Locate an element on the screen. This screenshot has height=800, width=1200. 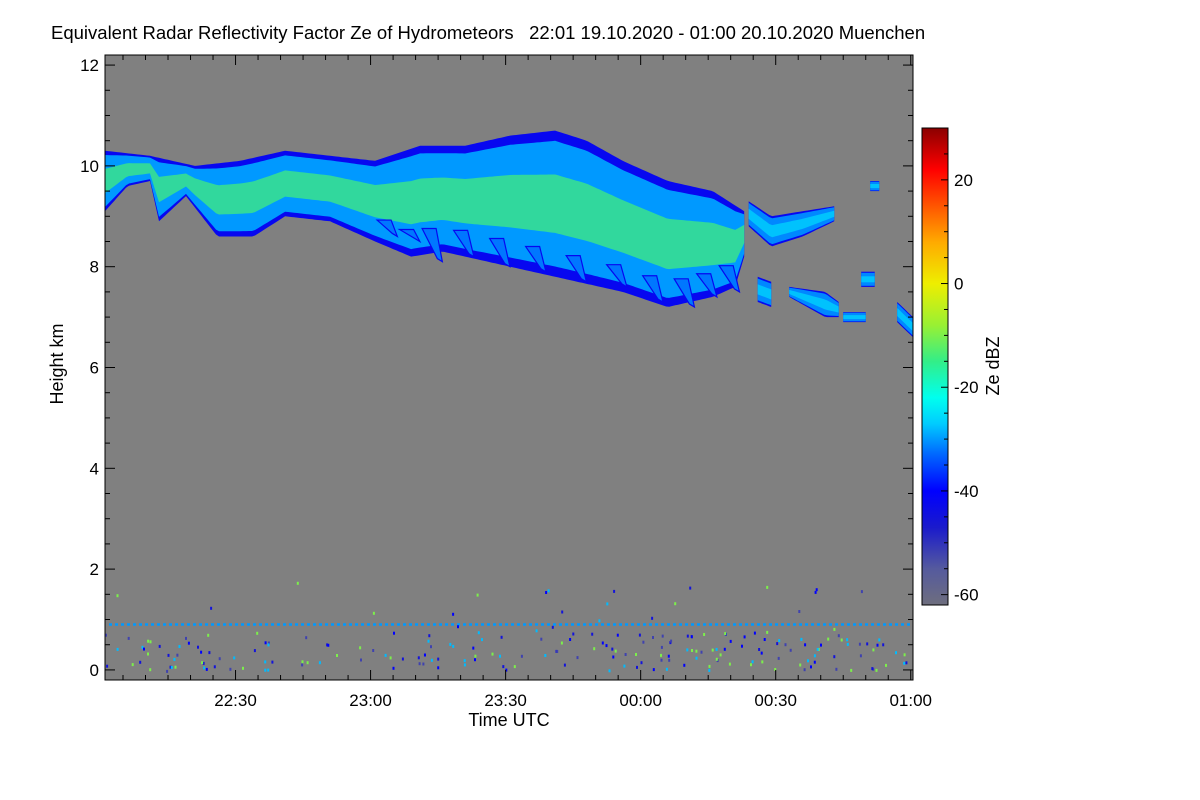
cloud-patch-g-core is located at coordinates (905, 320).